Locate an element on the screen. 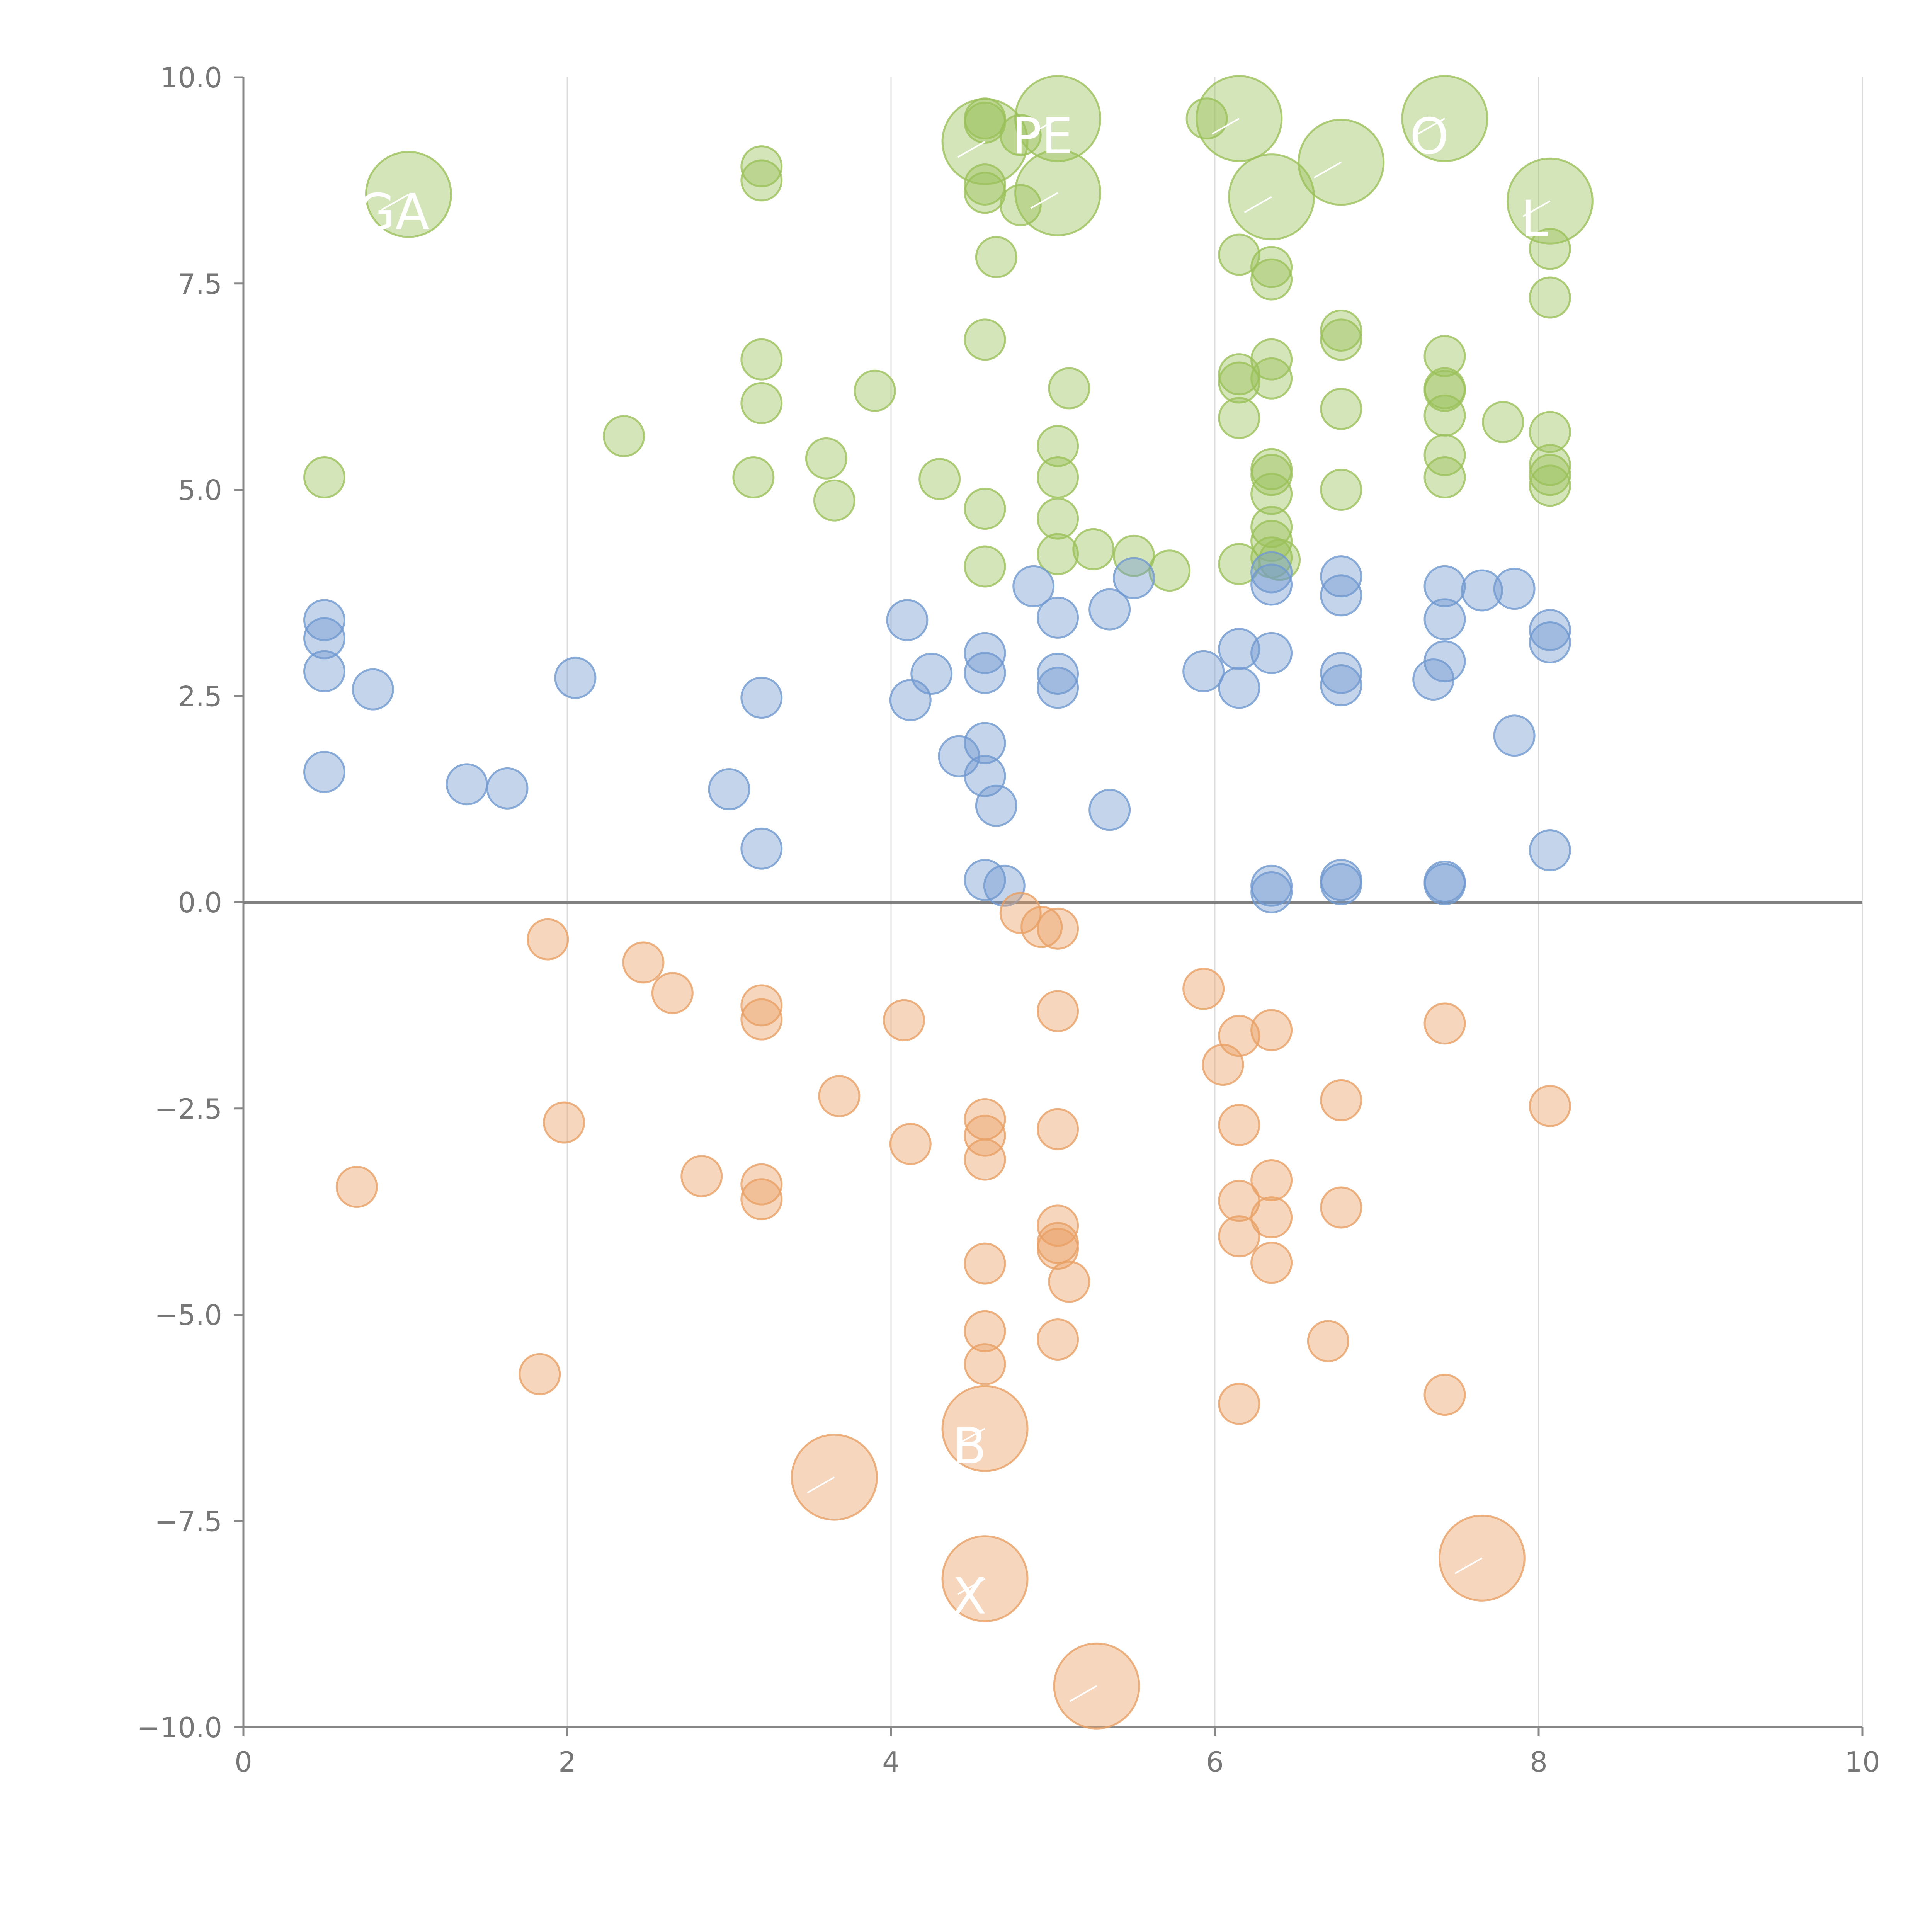  annotation-label: O is located at coordinates (1430, 136).